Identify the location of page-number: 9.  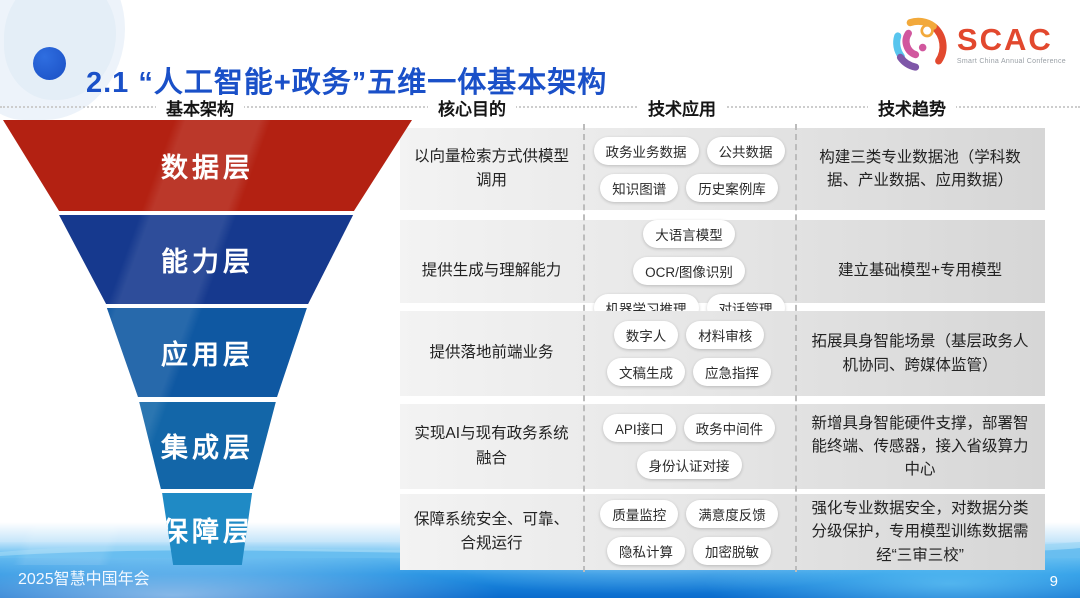
(1053, 581).